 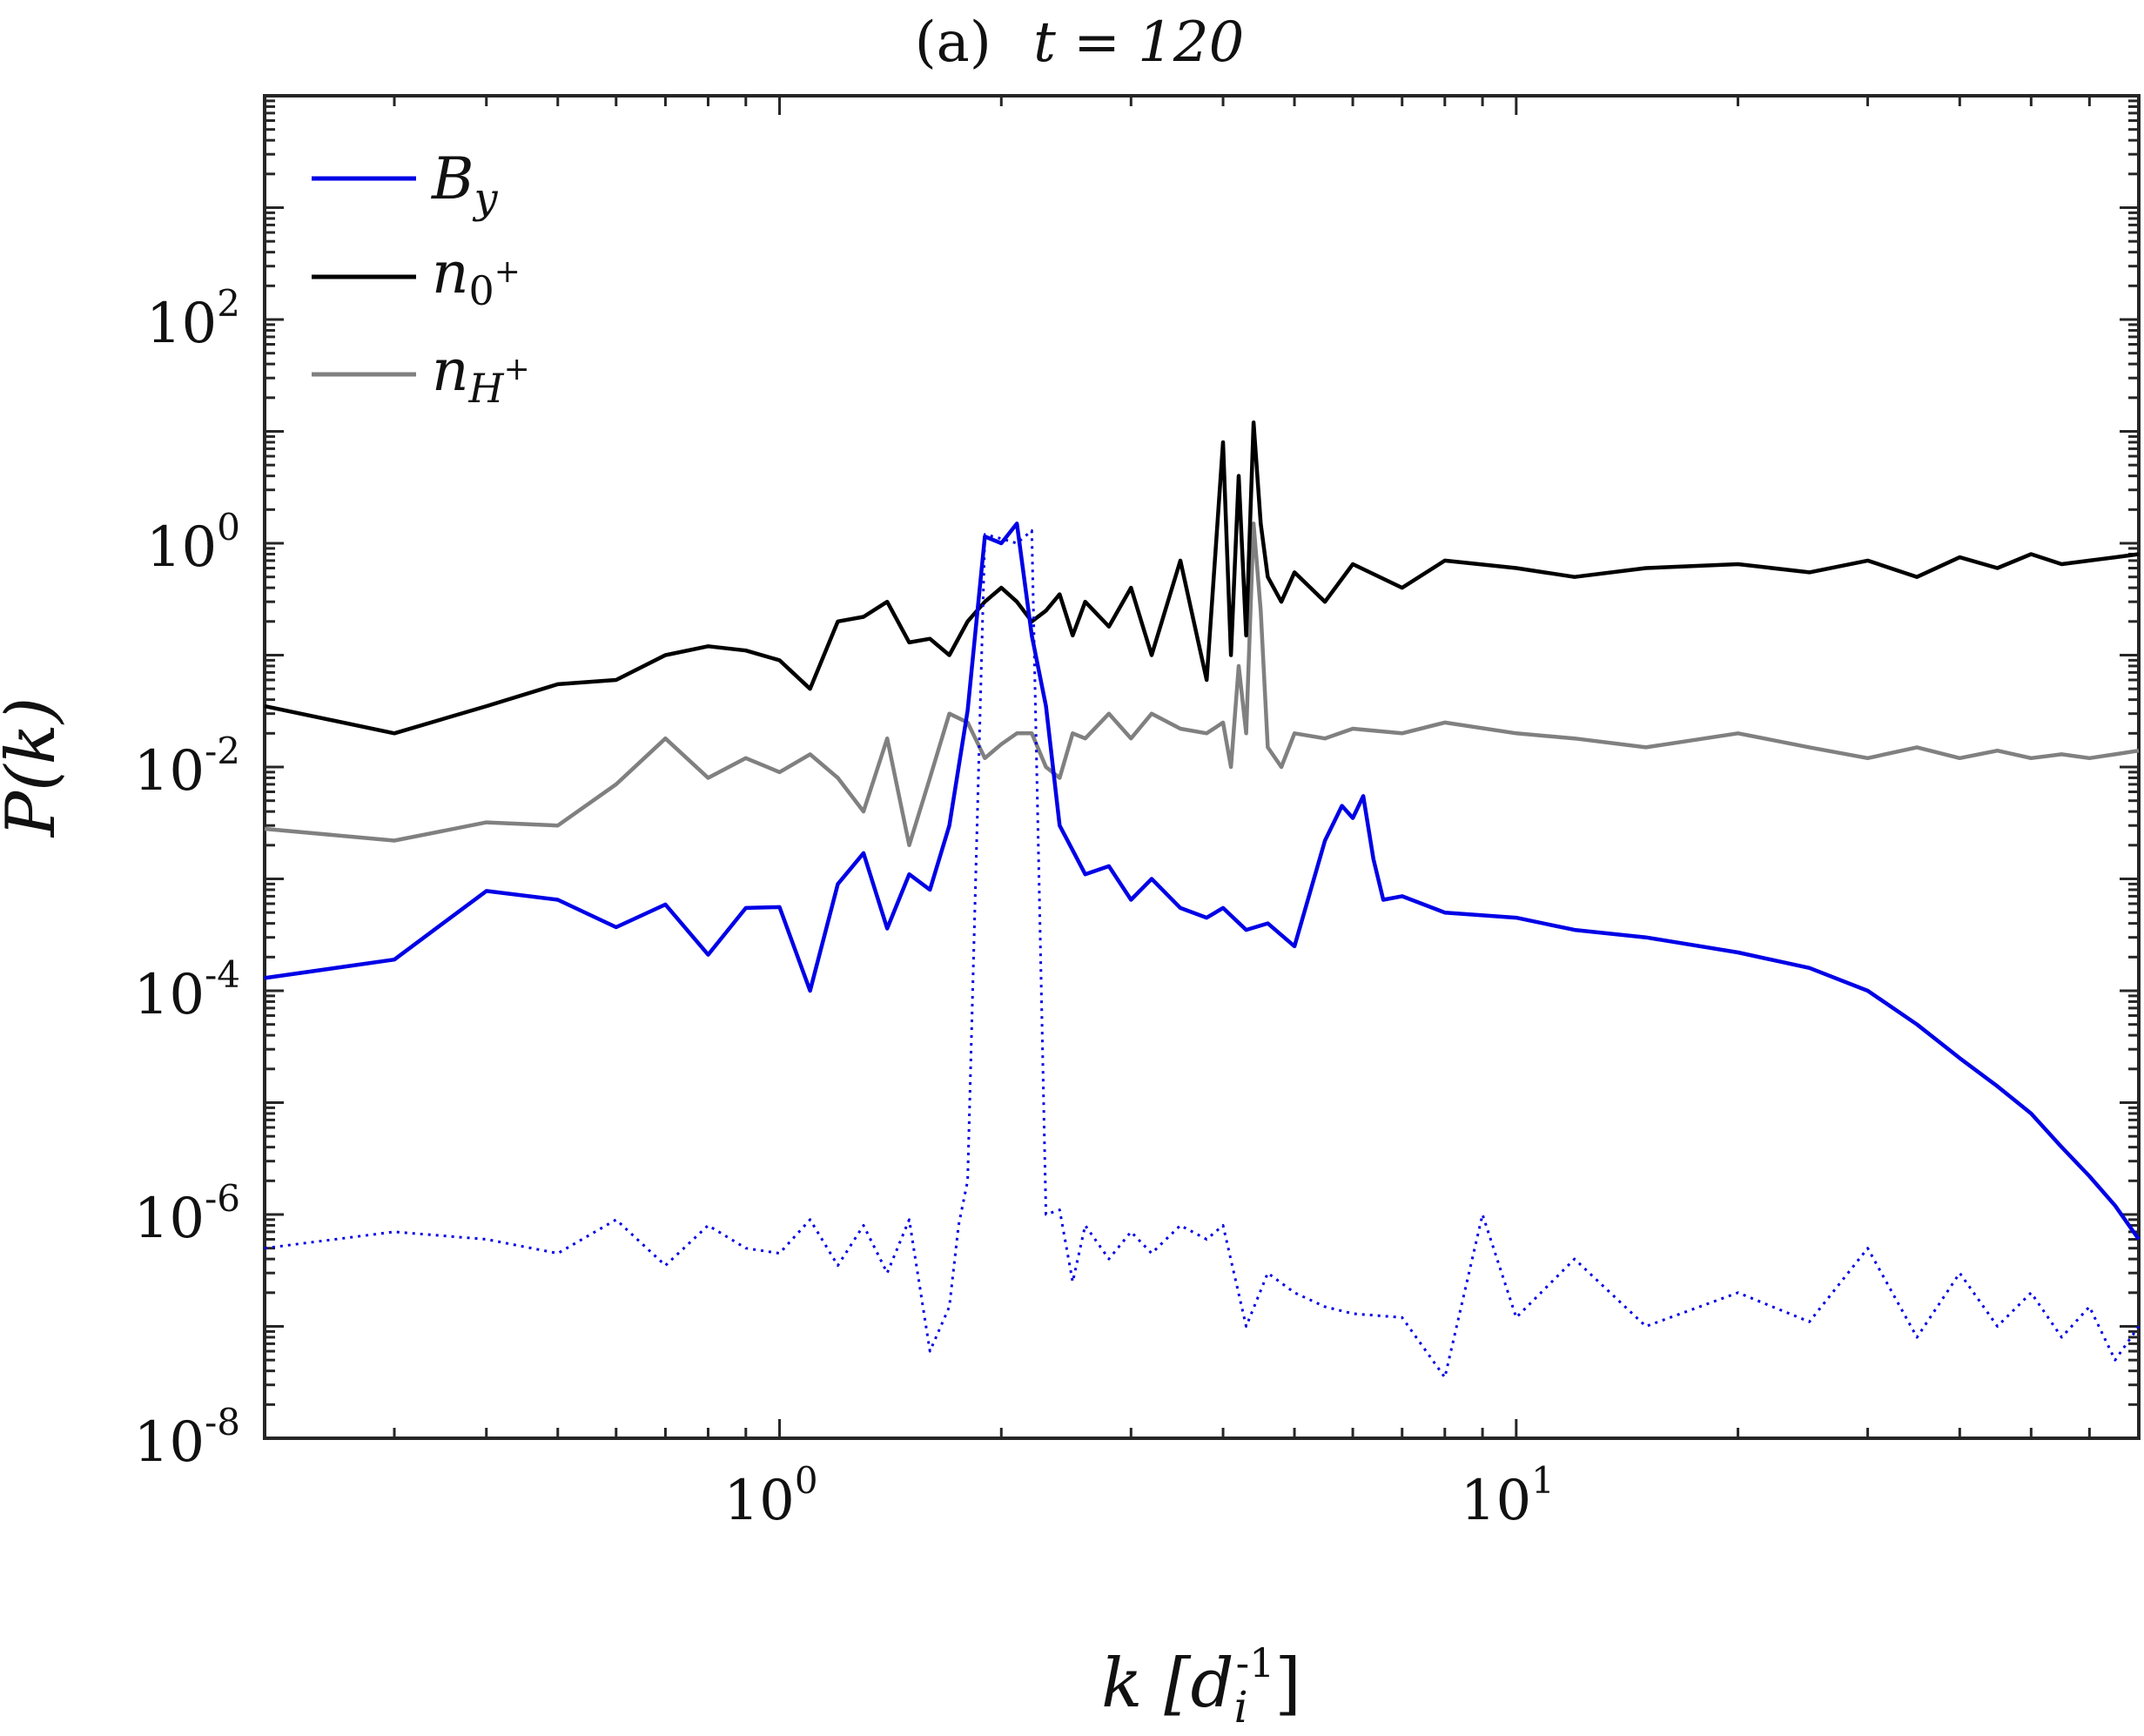 I want to click on x-tick-label-0: 10⁰, so click(x=770, y=1496).